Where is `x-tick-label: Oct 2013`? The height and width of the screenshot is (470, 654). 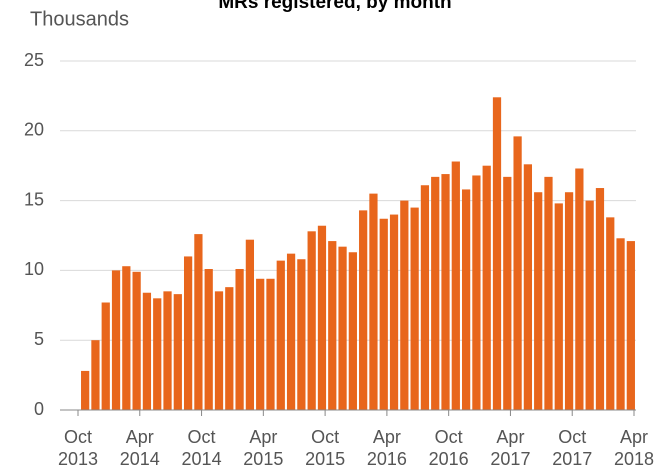
x-tick-label: Oct 2013 is located at coordinates (78, 448).